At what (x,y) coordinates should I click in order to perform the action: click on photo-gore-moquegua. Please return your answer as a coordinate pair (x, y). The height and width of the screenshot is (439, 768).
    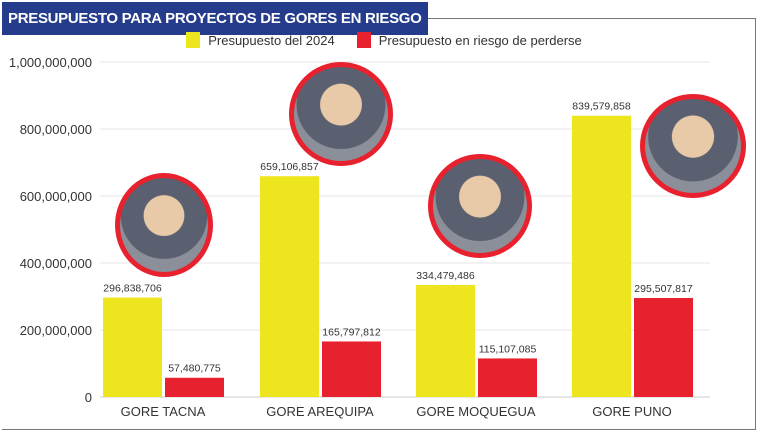
    Looking at the image, I should click on (480, 206).